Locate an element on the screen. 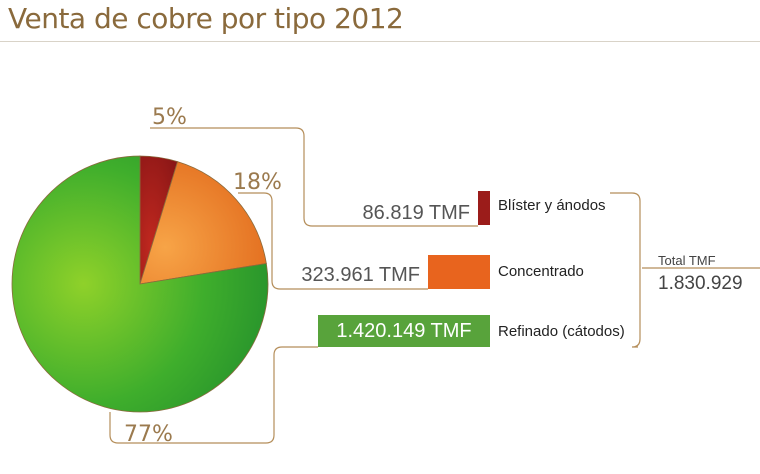 The image size is (760, 474). leader-line-refinado is located at coordinates (213, 395).